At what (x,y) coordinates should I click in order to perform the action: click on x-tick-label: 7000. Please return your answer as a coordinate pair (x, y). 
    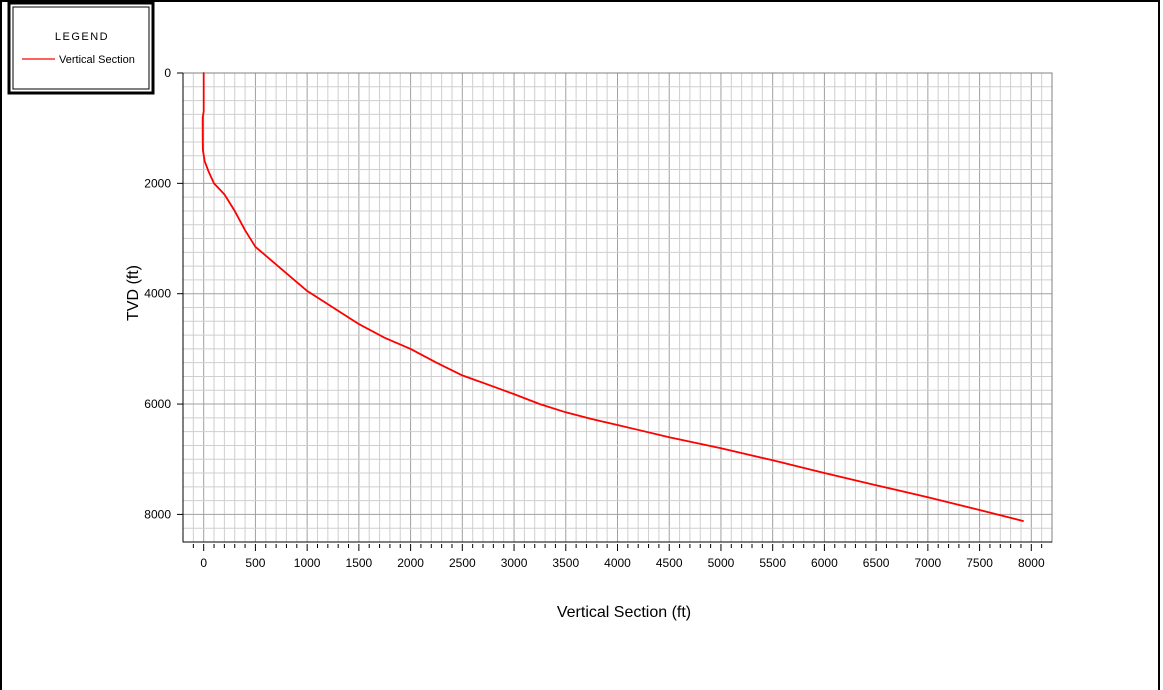
    Looking at the image, I should click on (928, 563).